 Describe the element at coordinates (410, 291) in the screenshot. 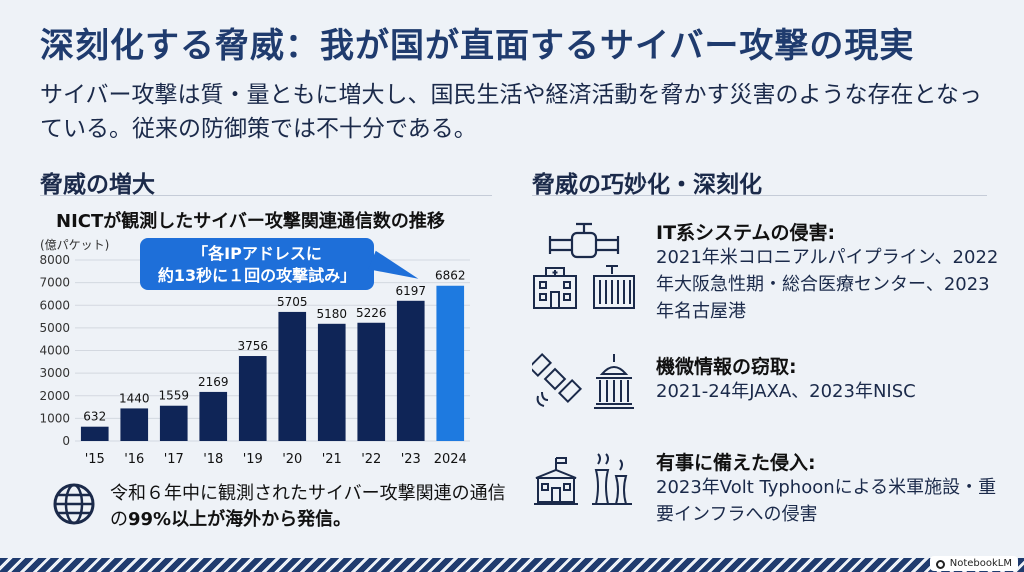

I see `bar-value-label: 6197` at that location.